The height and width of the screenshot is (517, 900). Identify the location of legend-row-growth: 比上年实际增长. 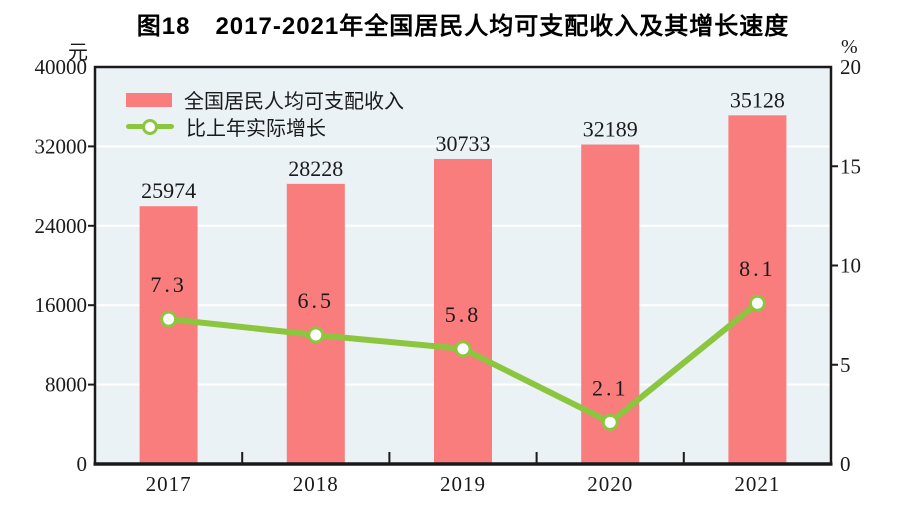
(265, 126).